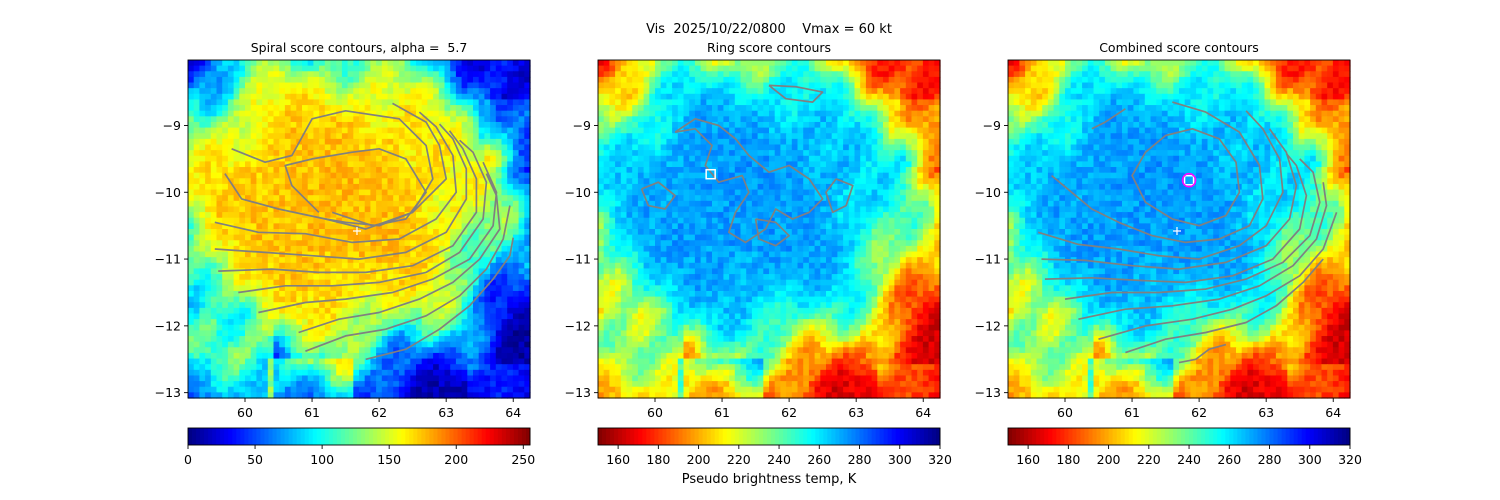  What do you see at coordinates (769, 29) in the screenshot?
I see `figure-suptitle: Vis 2025/10/22/0800 Vmax = 60 kt` at bounding box center [769, 29].